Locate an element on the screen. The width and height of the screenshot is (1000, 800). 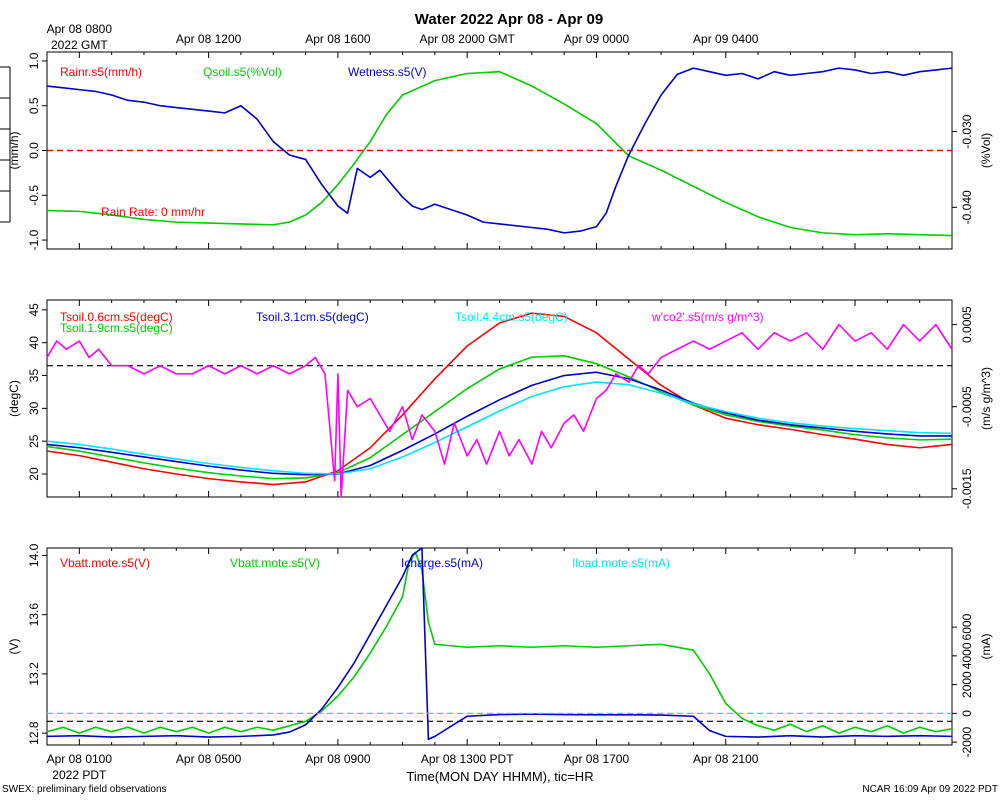
y2-tick-label: -0.040 is located at coordinates (967, 207).